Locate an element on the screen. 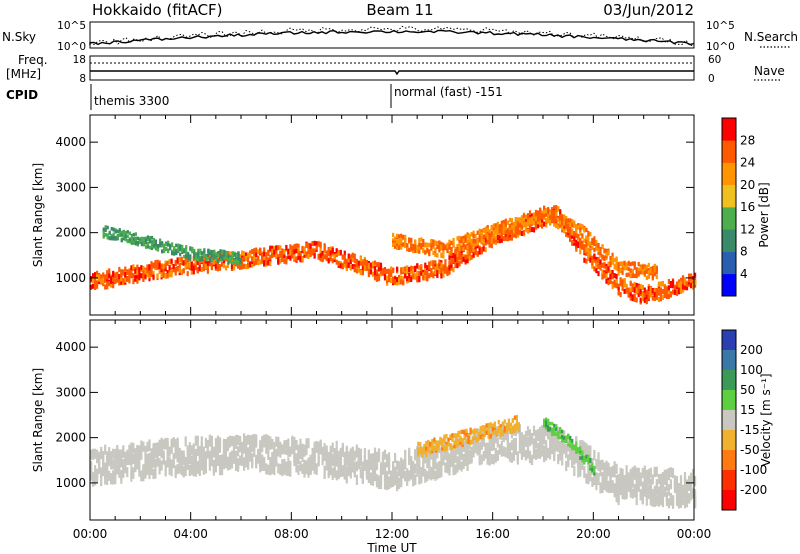 The height and width of the screenshot is (554, 800). nsky-tick-bottom: 10^0 is located at coordinates (71, 47).